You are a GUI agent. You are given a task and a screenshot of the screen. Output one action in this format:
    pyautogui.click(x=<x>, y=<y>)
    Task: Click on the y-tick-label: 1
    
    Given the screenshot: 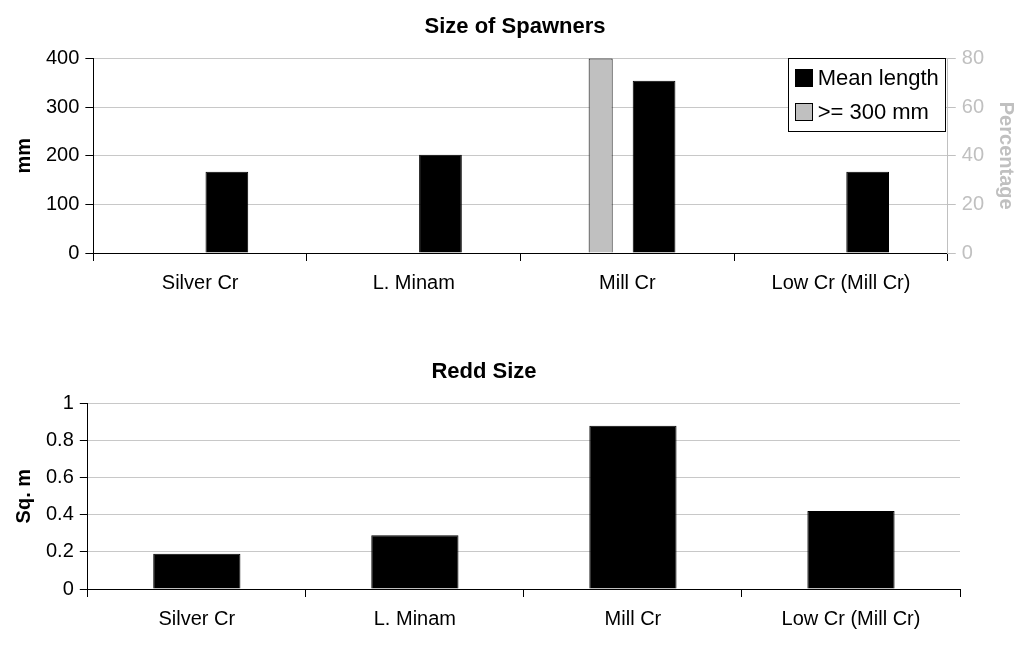 What is the action you would take?
    pyautogui.click(x=68, y=401)
    